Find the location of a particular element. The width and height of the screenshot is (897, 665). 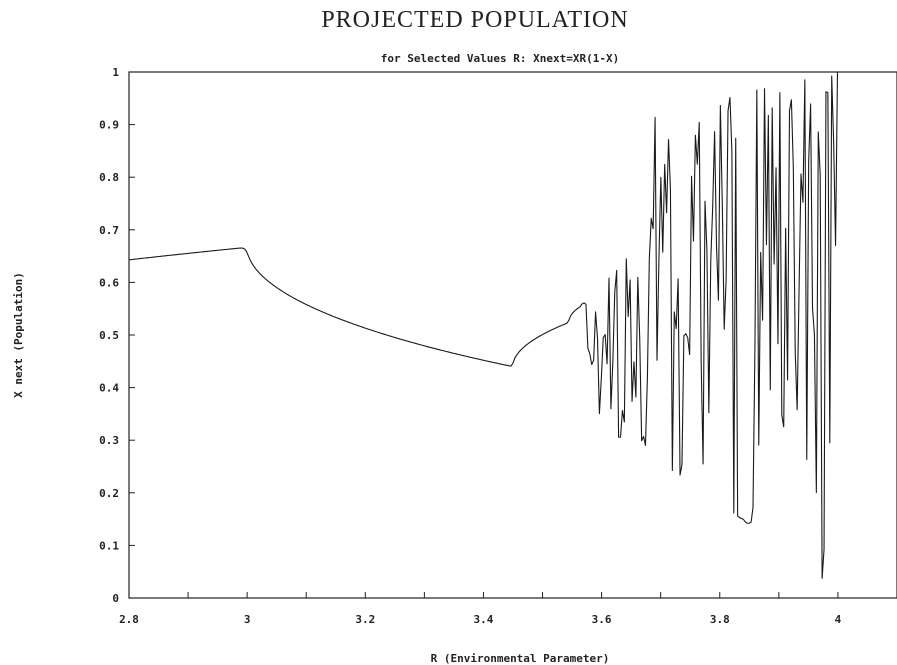

y-tick-label: 0.3 is located at coordinates (109, 440).